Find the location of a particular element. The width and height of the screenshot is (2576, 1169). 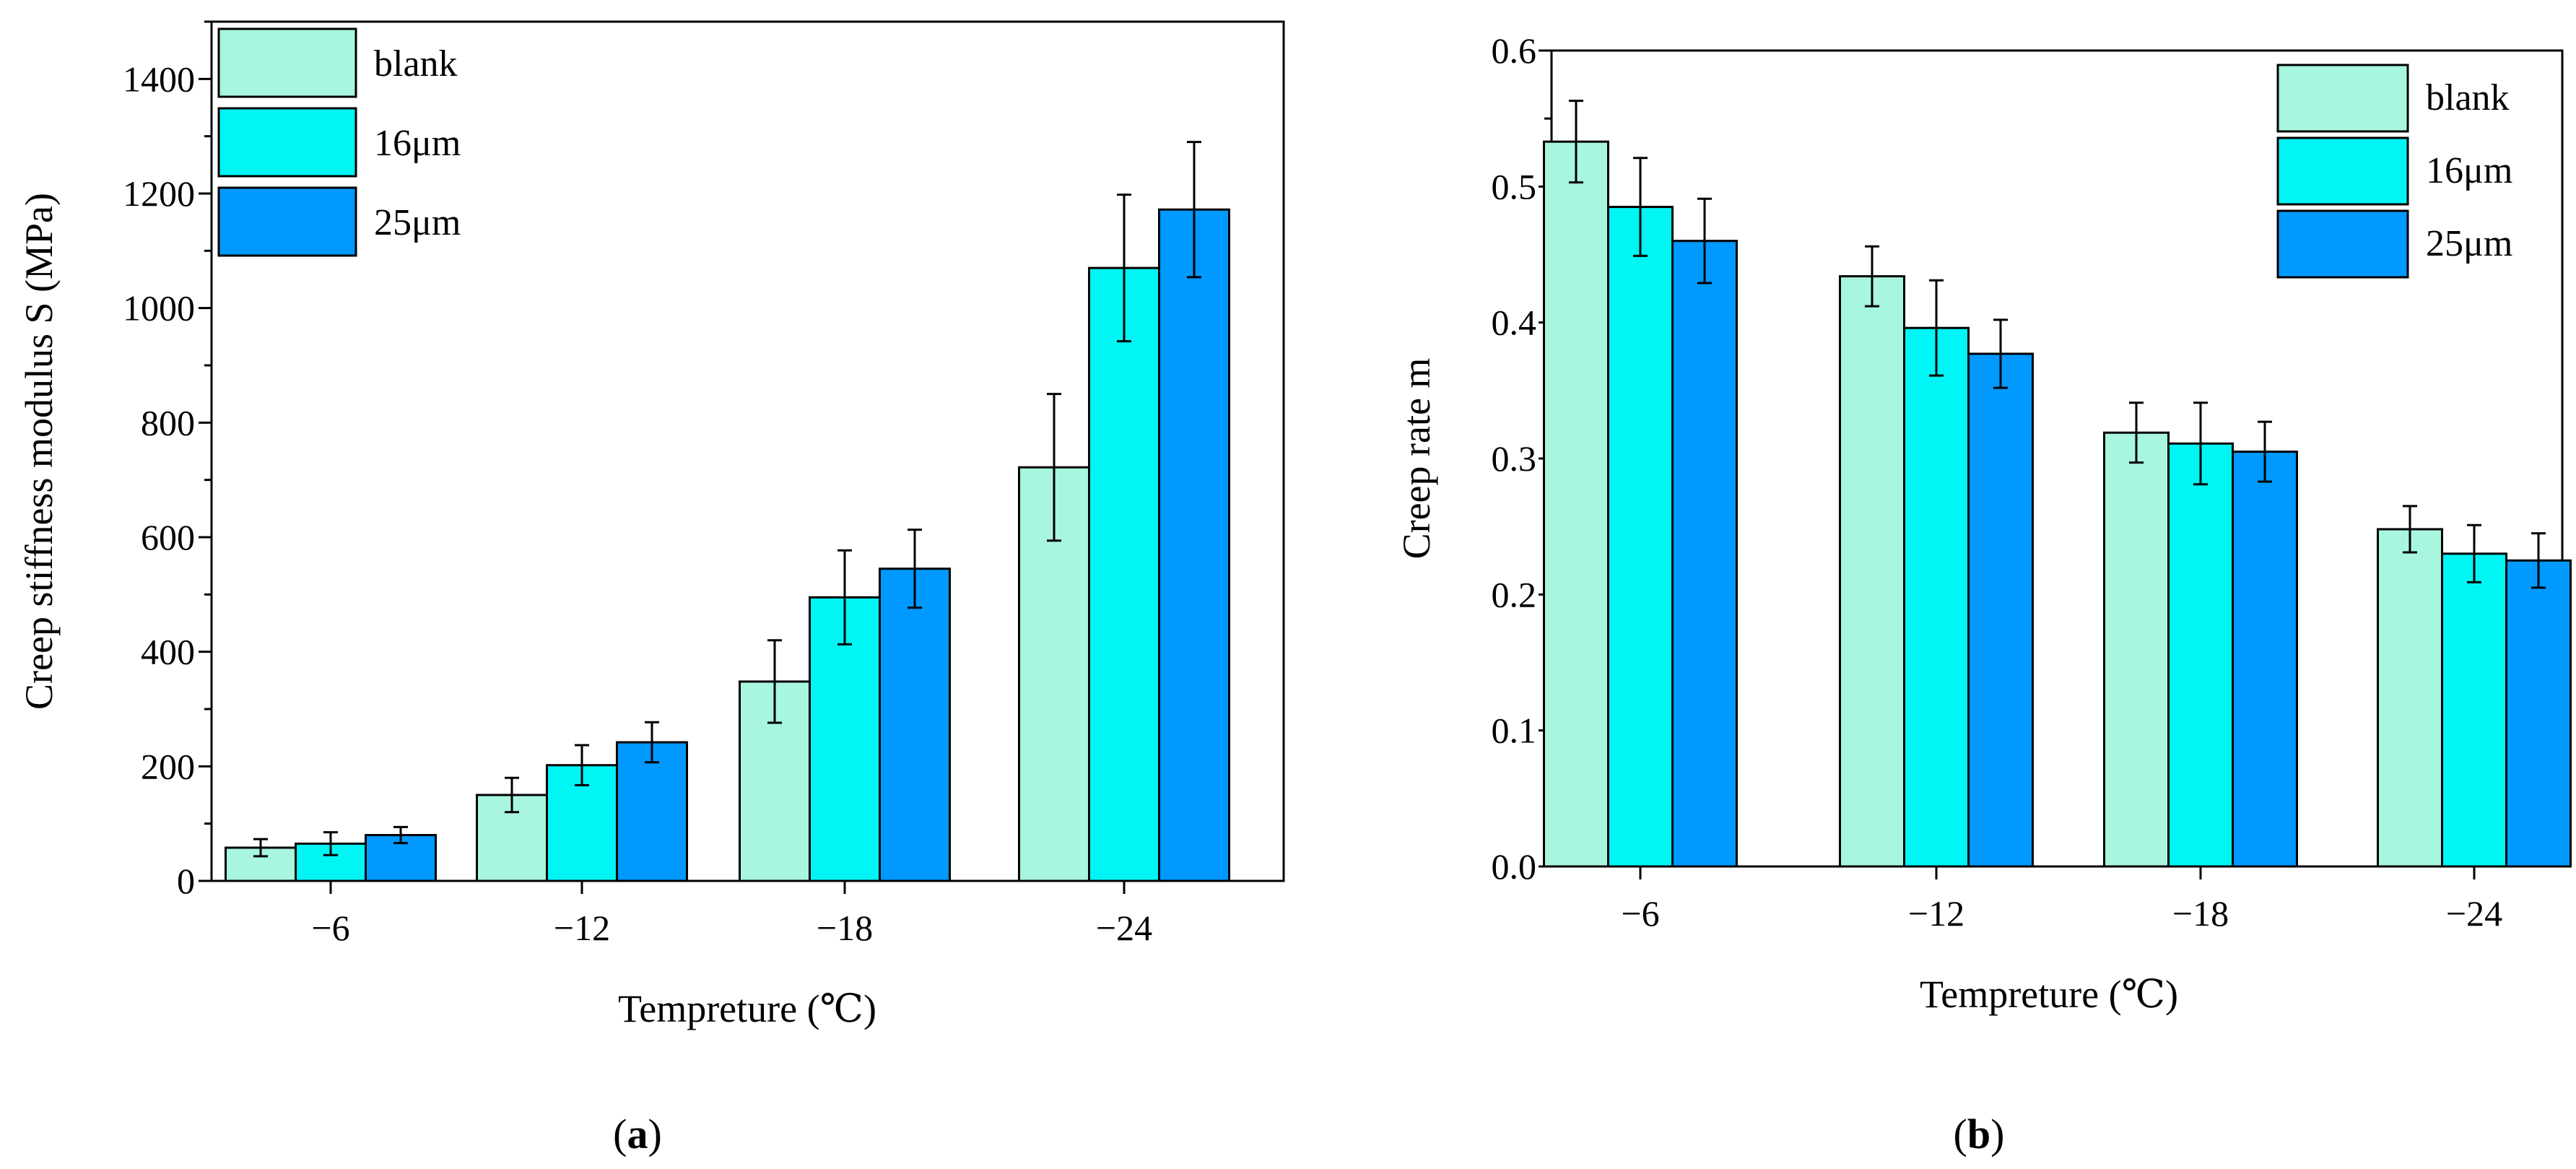

y-tick-label: 600 is located at coordinates (168, 537).